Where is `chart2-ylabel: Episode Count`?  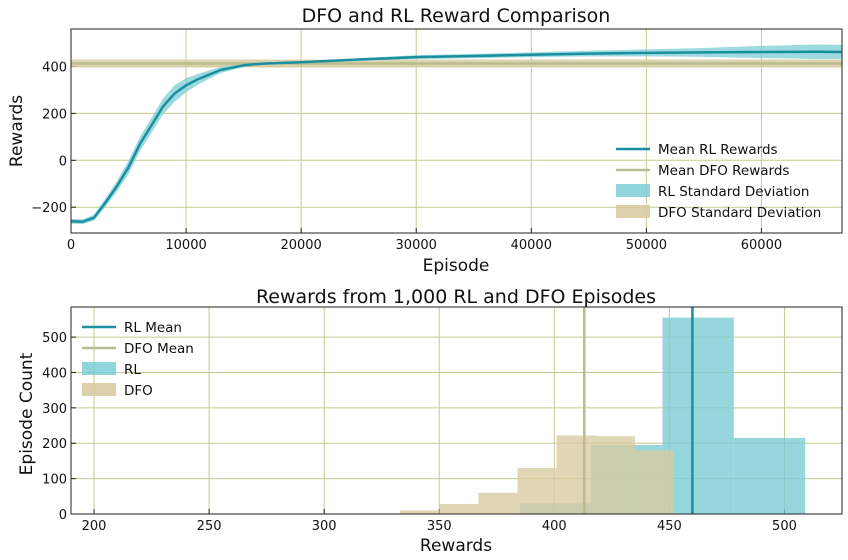 chart2-ylabel: Episode Count is located at coordinates (27, 413).